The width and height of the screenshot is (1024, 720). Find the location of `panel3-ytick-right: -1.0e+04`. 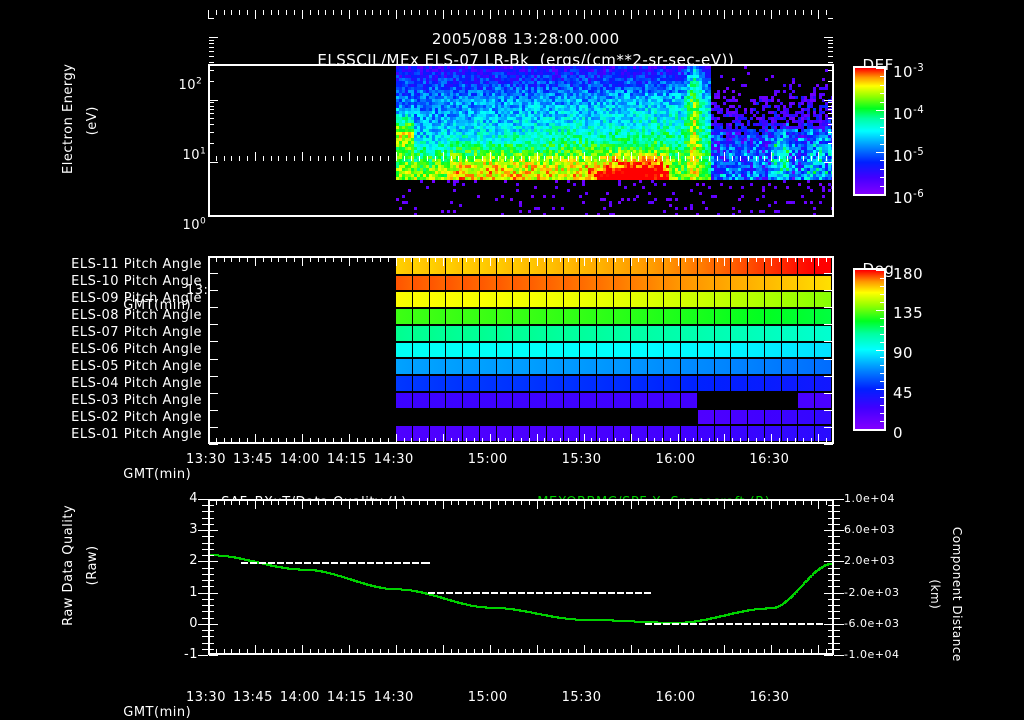

panel3-ytick-right: -1.0e+04 is located at coordinates (872, 654).